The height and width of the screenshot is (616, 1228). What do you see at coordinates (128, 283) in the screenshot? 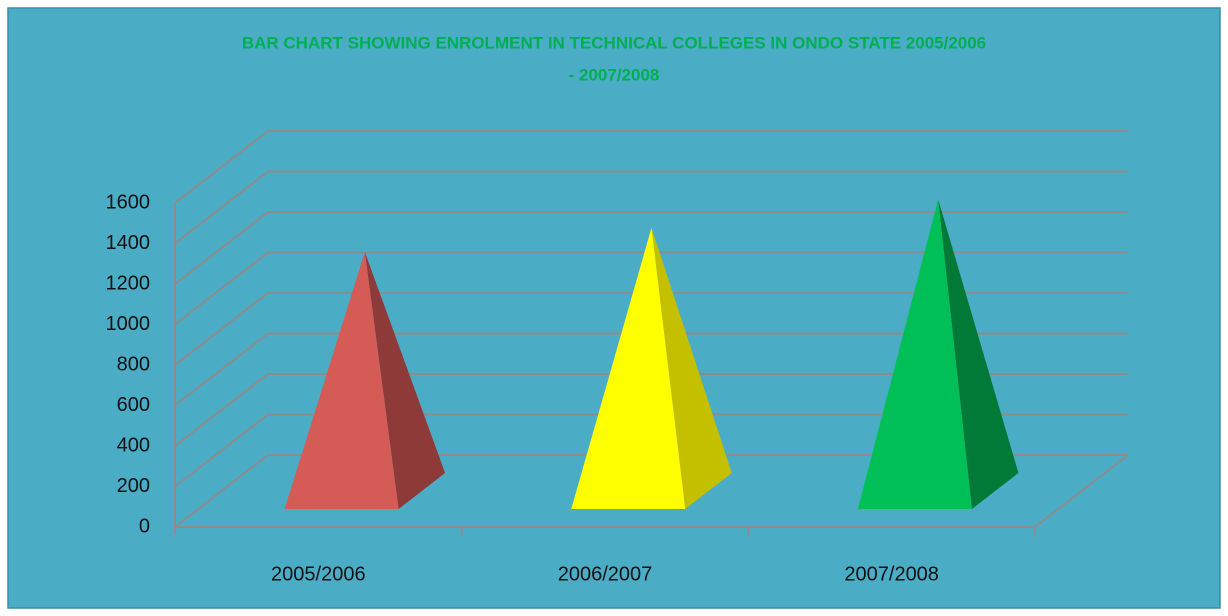
I see `y-tick-label: 1200` at bounding box center [128, 283].